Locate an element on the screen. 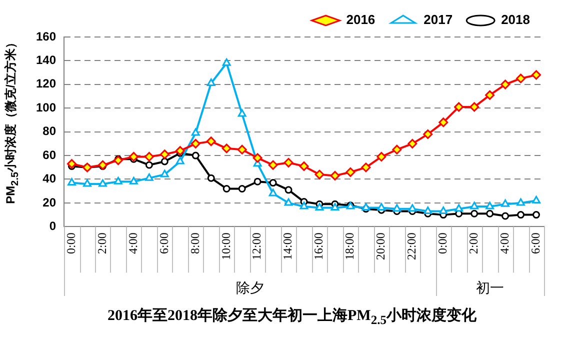 The image size is (584, 343). legend-label: 2018 is located at coordinates (515, 20).